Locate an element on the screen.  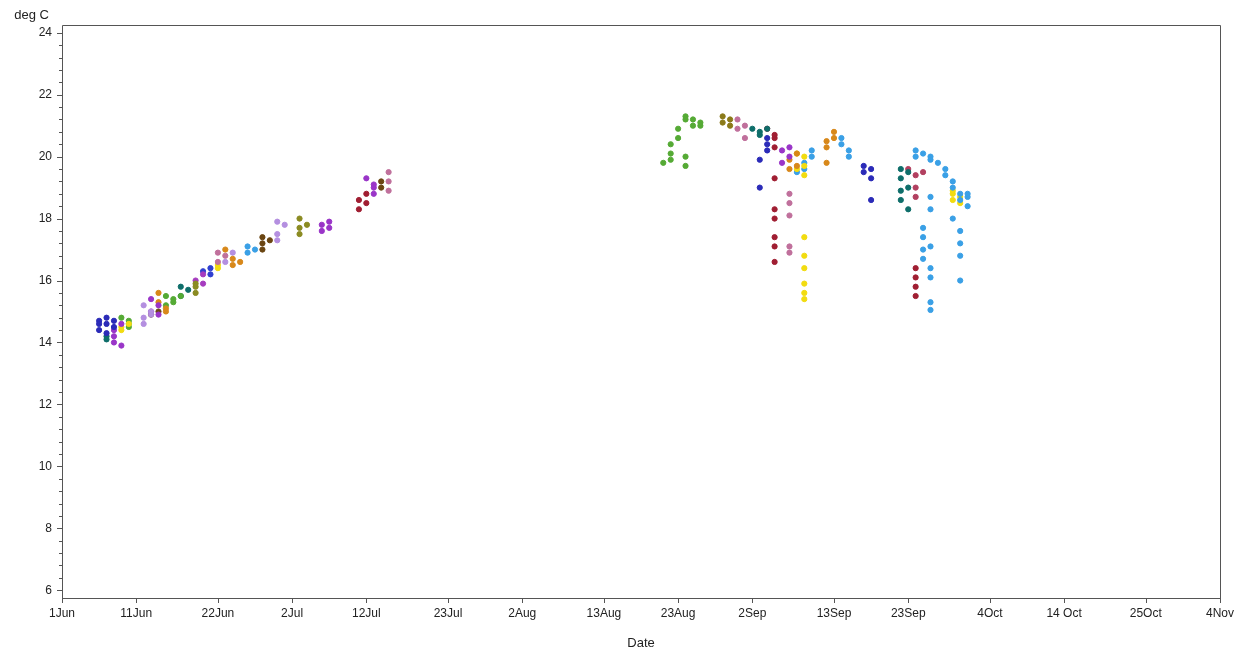
x-tick-label: 22Jun is located at coordinates (218, 612).